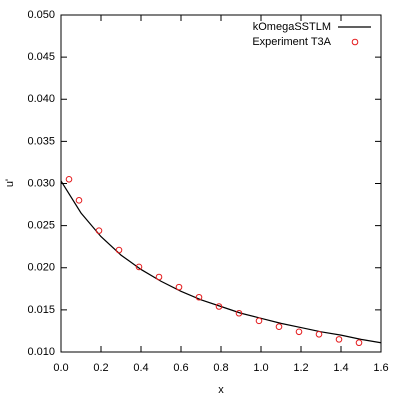 This screenshot has width=400, height=400. I want to click on x-axis-label: x, so click(221, 390).